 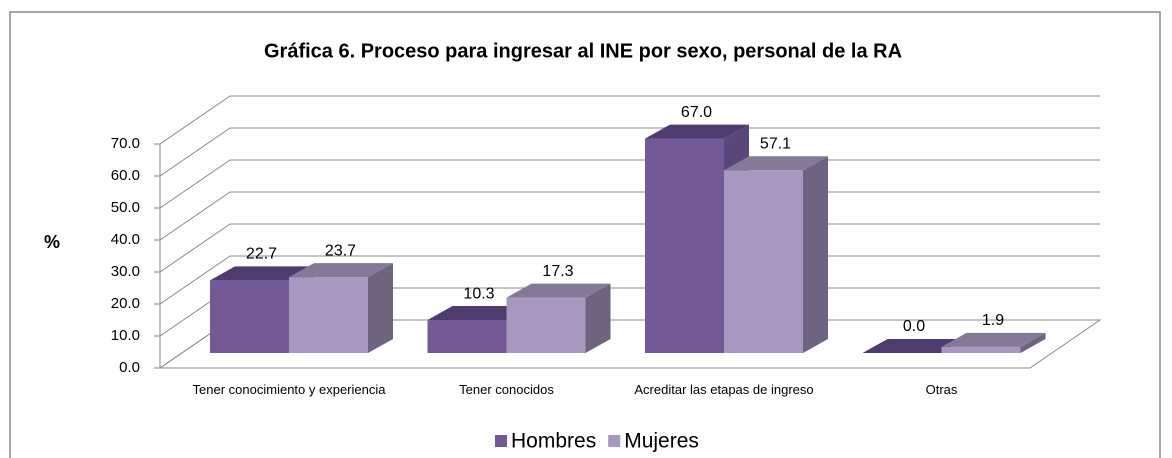 I want to click on data-label: 23.7, so click(x=340, y=250).